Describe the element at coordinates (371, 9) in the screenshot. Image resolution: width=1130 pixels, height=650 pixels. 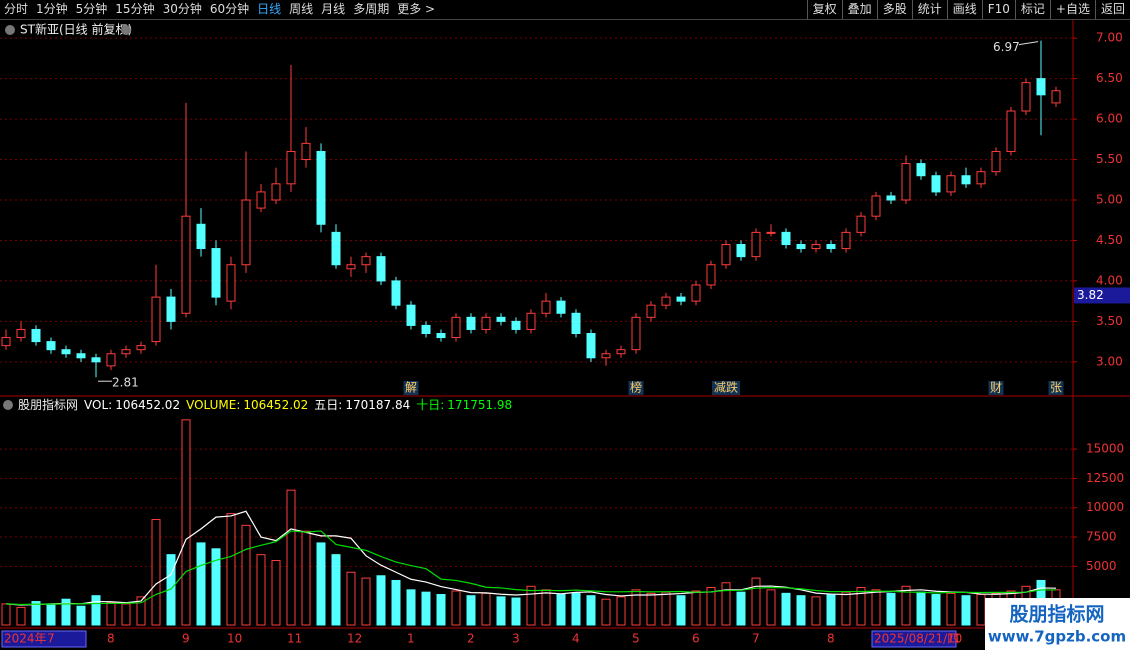
I see `period-tab: 多周期` at that location.